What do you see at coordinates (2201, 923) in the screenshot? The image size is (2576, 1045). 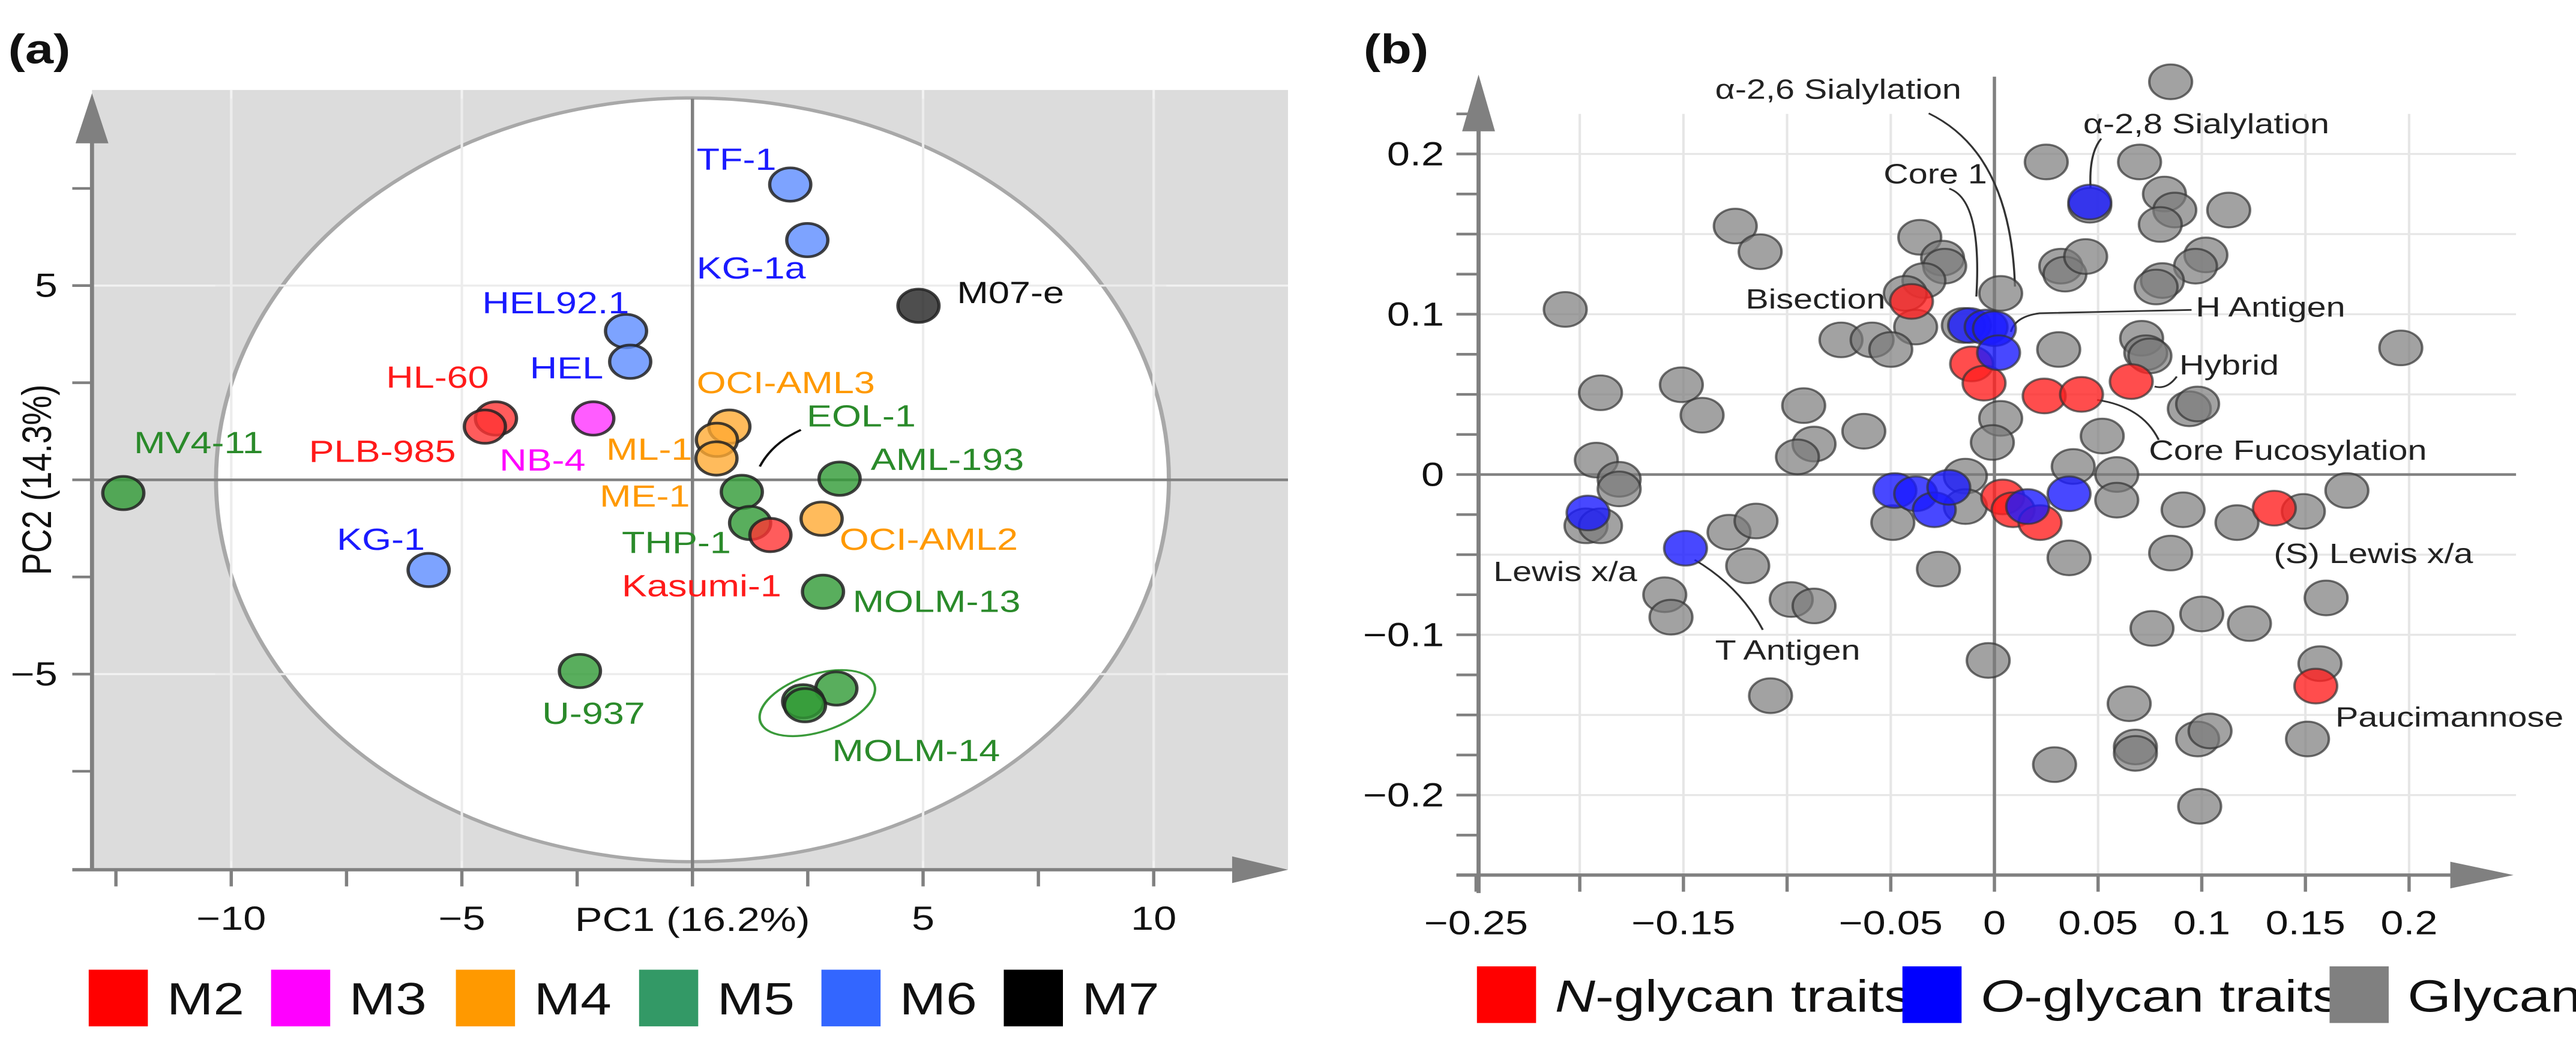 I see `x-tick-label: 0.1` at bounding box center [2201, 923].